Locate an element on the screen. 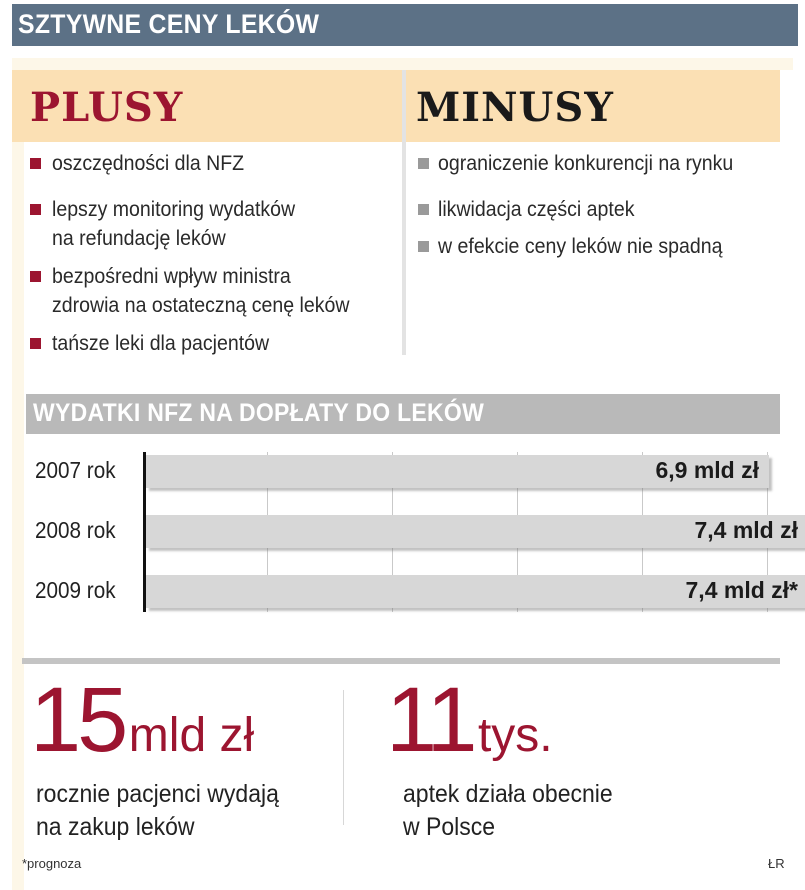 The image size is (805, 890). chart-data-label: 7,4 mld zł is located at coordinates (746, 530).